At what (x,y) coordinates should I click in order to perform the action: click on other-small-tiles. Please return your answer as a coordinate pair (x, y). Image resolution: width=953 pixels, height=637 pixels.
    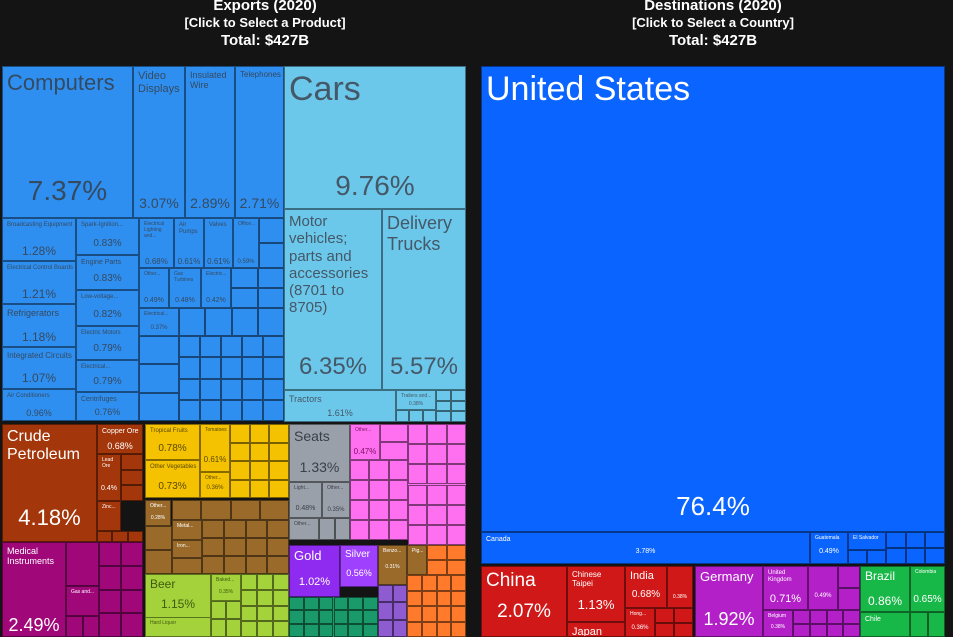
    Looking at the image, I should click on (436, 606).